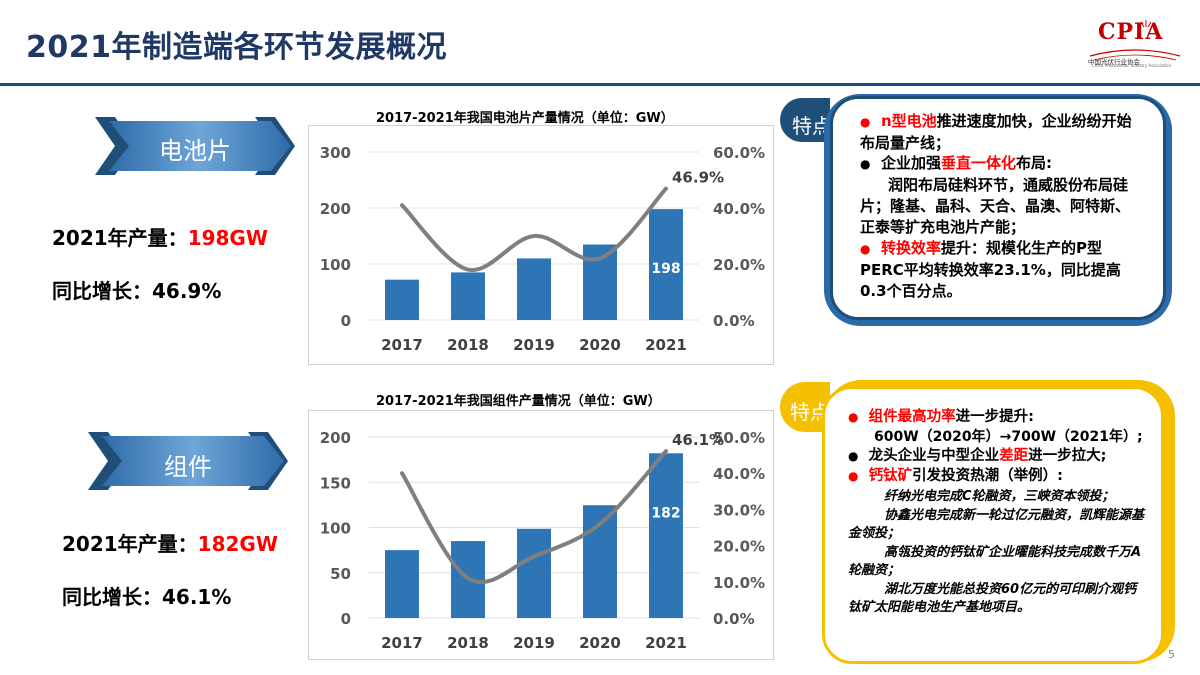 This screenshot has height=675, width=1200. What do you see at coordinates (912, 417) in the screenshot?
I see `bullet-highlight: 组件最高功率` at bounding box center [912, 417].